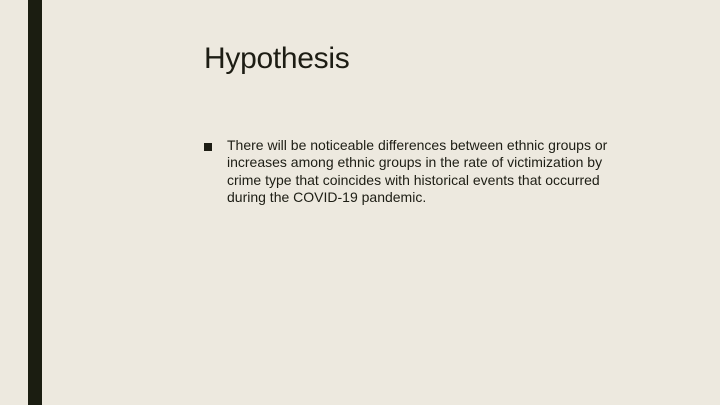 The height and width of the screenshot is (405, 720). Describe the element at coordinates (35, 202) in the screenshot. I see `accent-bar` at that location.